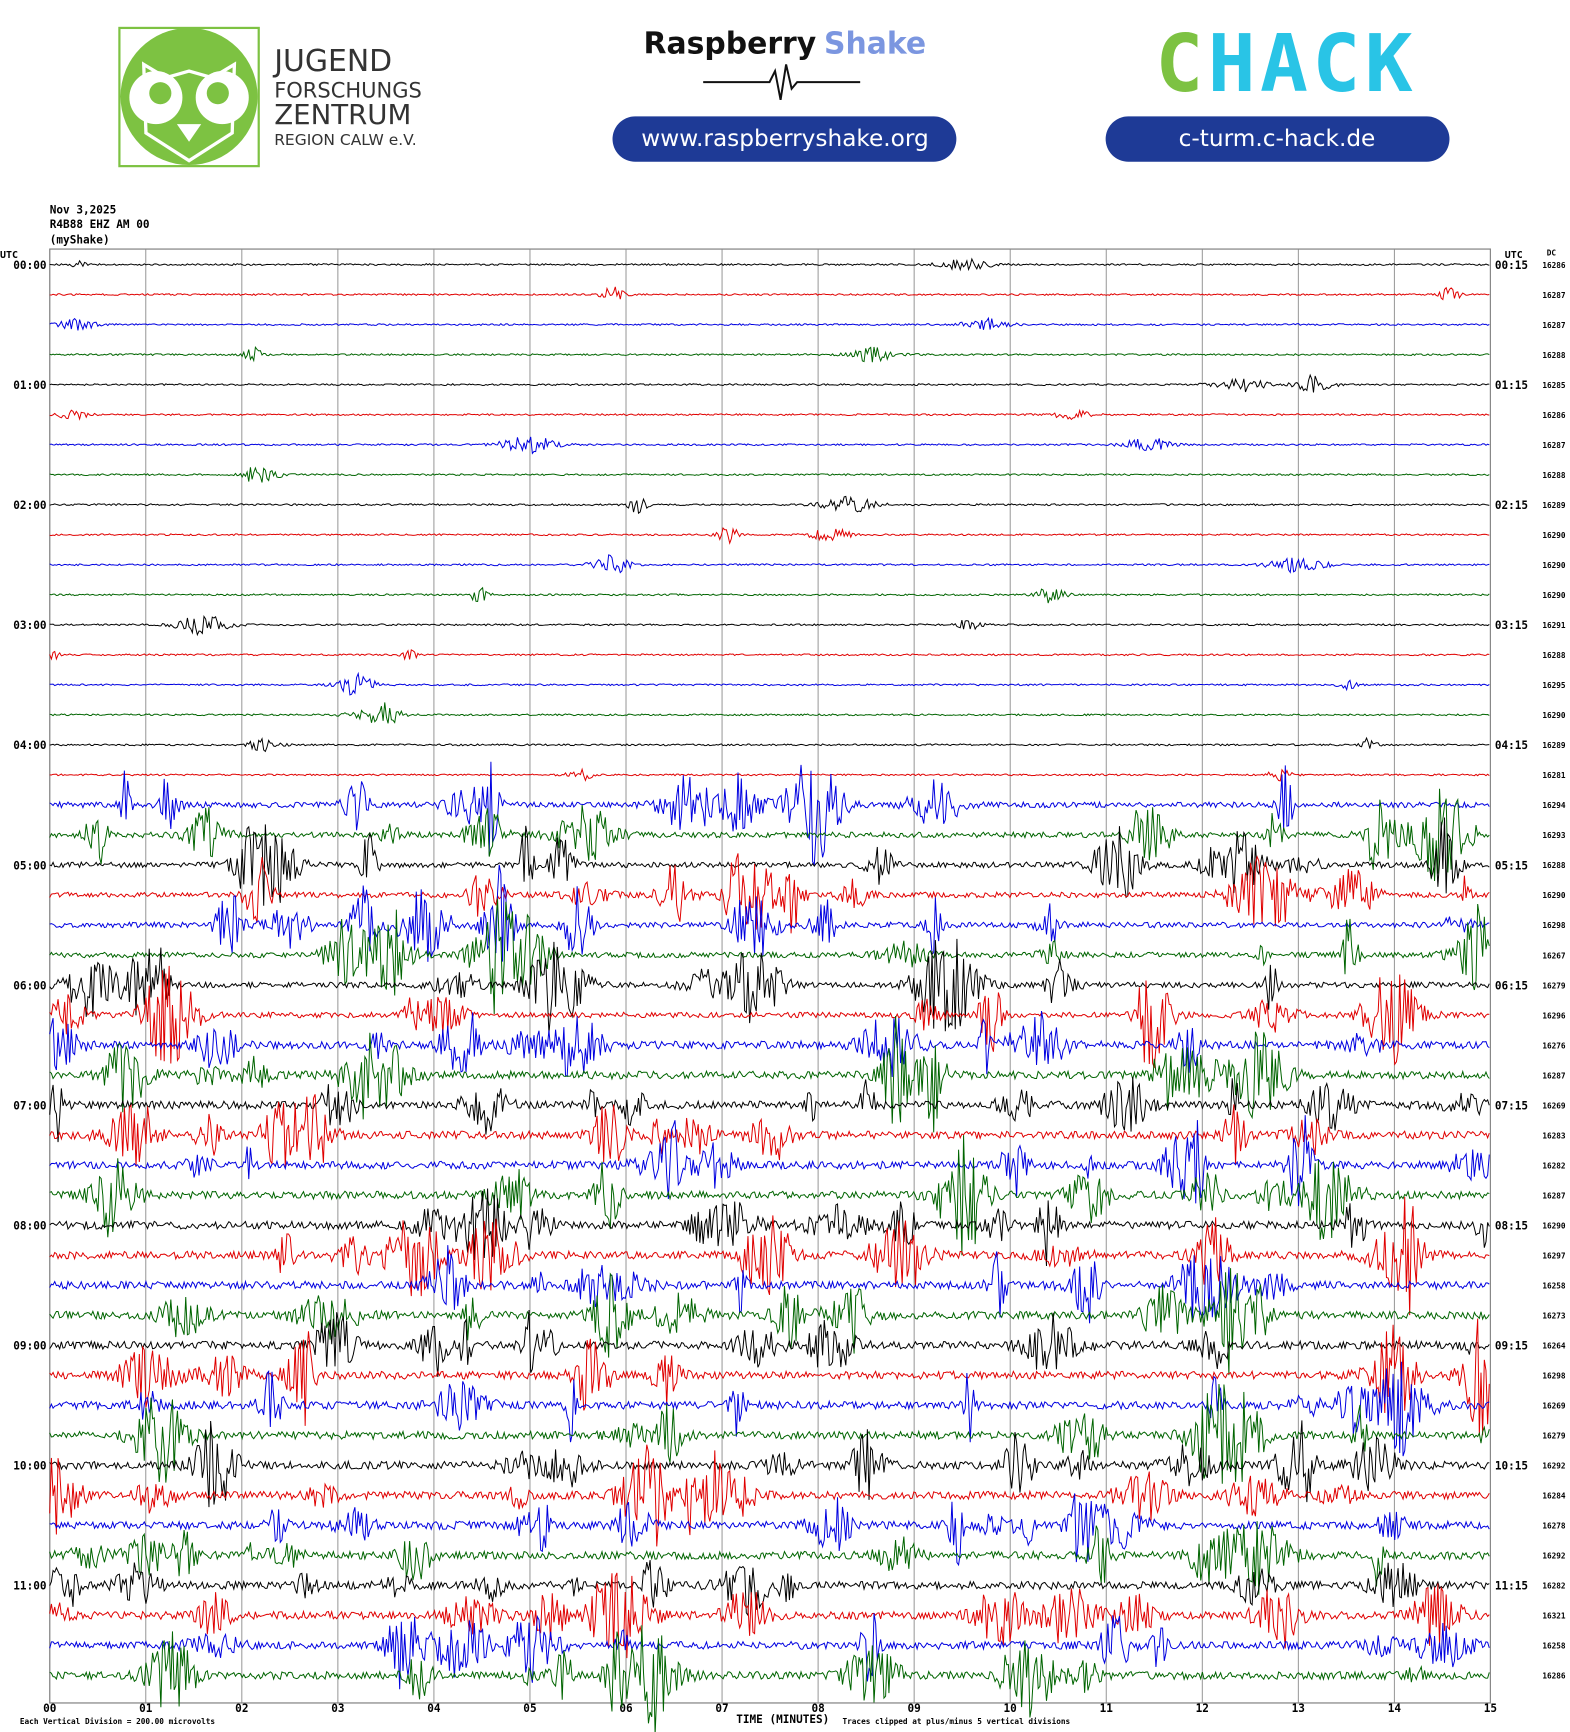  Describe the element at coordinates (434, 1708) in the screenshot. I see `x-tick-label: 04` at that location.